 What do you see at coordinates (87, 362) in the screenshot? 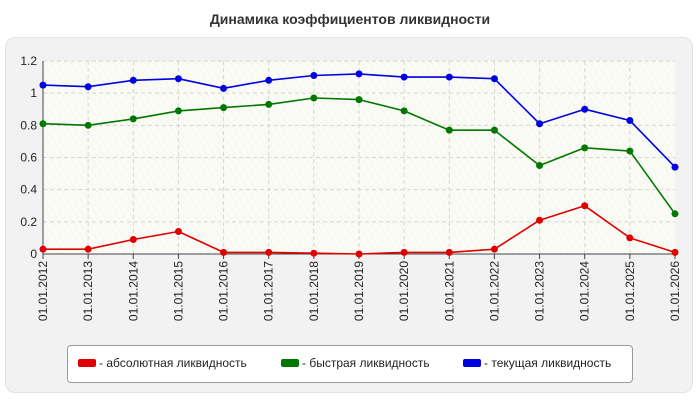
I see `legend-swatch-red` at bounding box center [87, 362].